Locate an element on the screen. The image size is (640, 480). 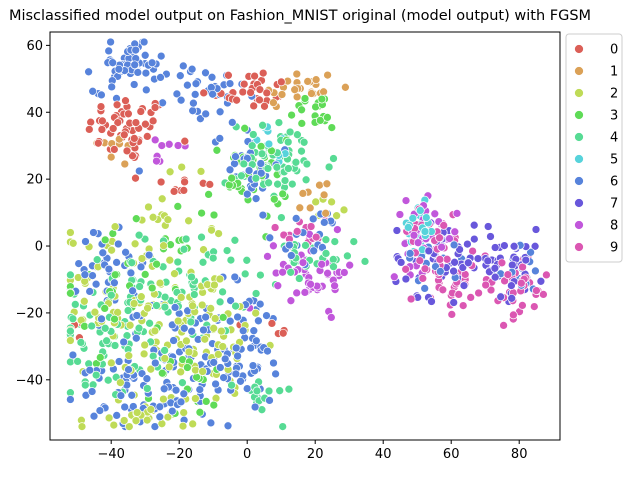
x-tick-label: 20 is located at coordinates (315, 454).